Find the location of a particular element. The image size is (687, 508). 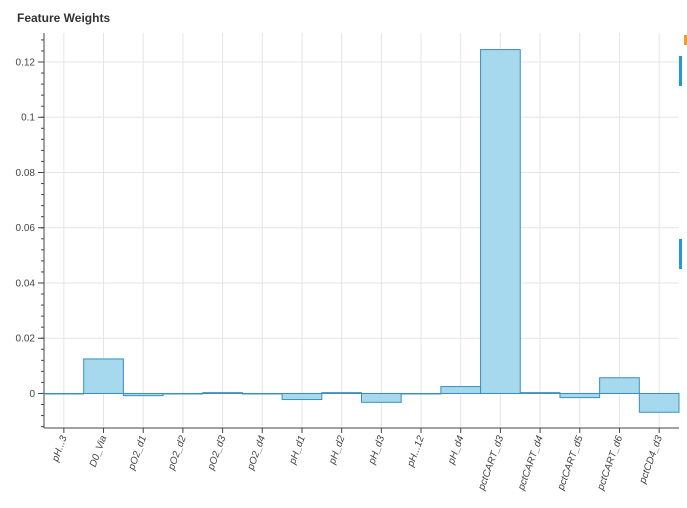

x-tick-label: pO2_d4 is located at coordinates (256, 453).